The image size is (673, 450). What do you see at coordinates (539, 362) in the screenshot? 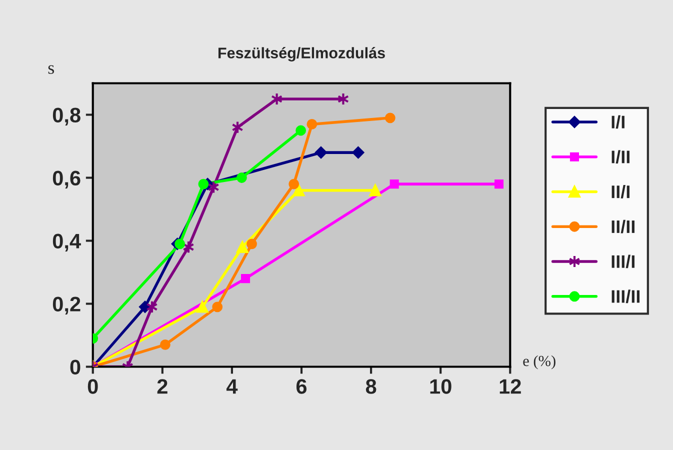
I see `x-axis-title: e (%)` at bounding box center [539, 362].